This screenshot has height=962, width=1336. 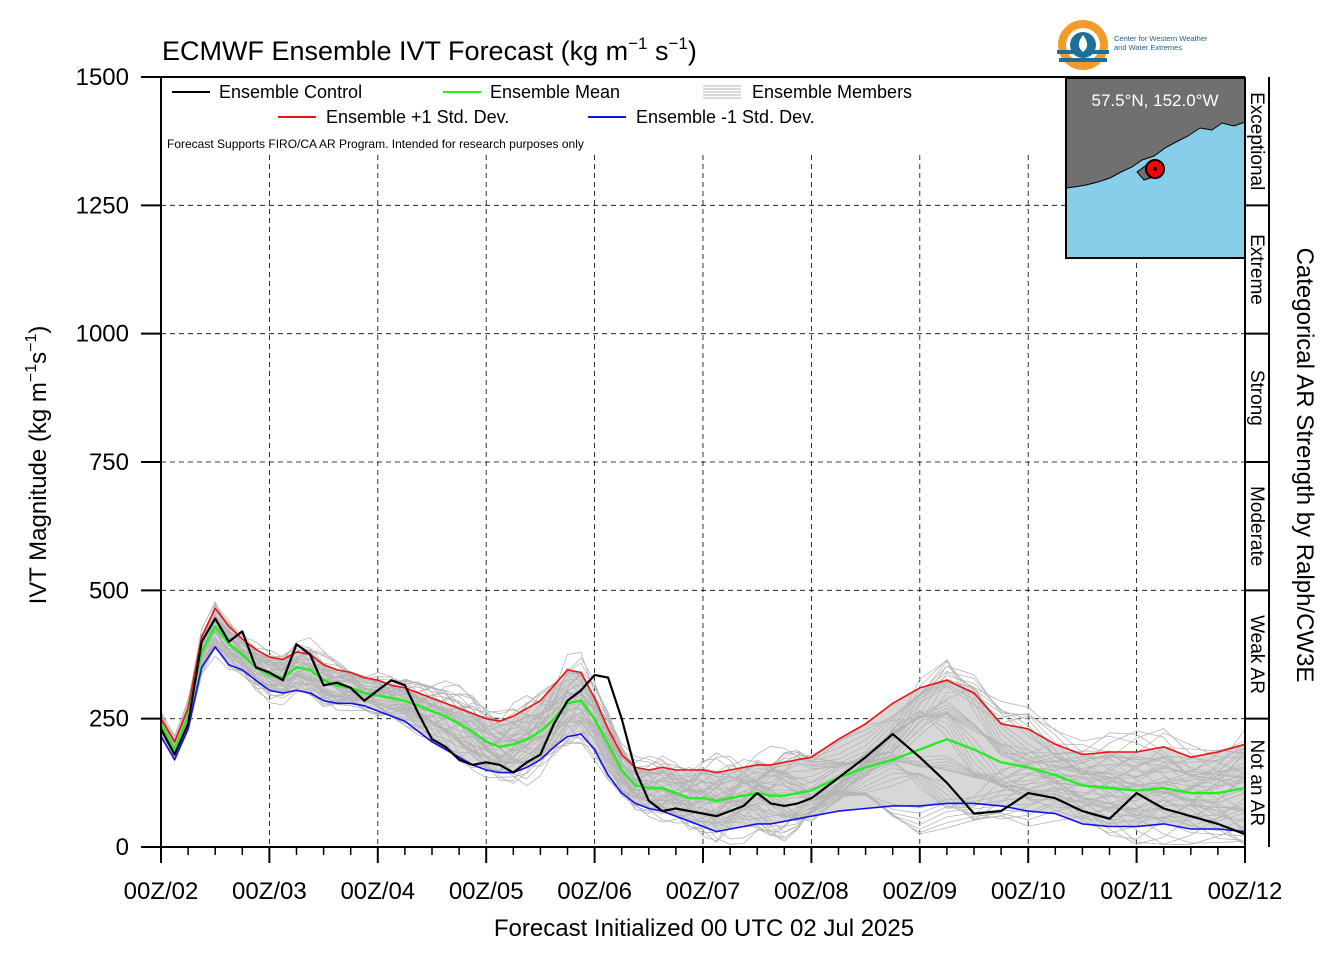 I want to click on category-label: Not an AR, so click(x=1256, y=782).